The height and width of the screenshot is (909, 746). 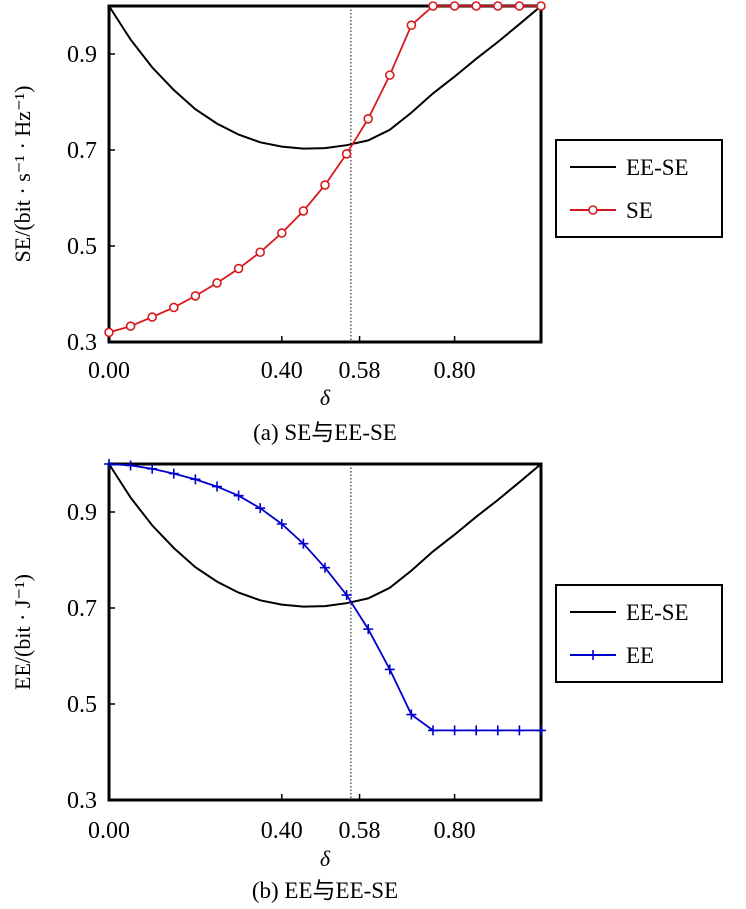 I want to click on legend-label: EE, so click(x=640, y=655).